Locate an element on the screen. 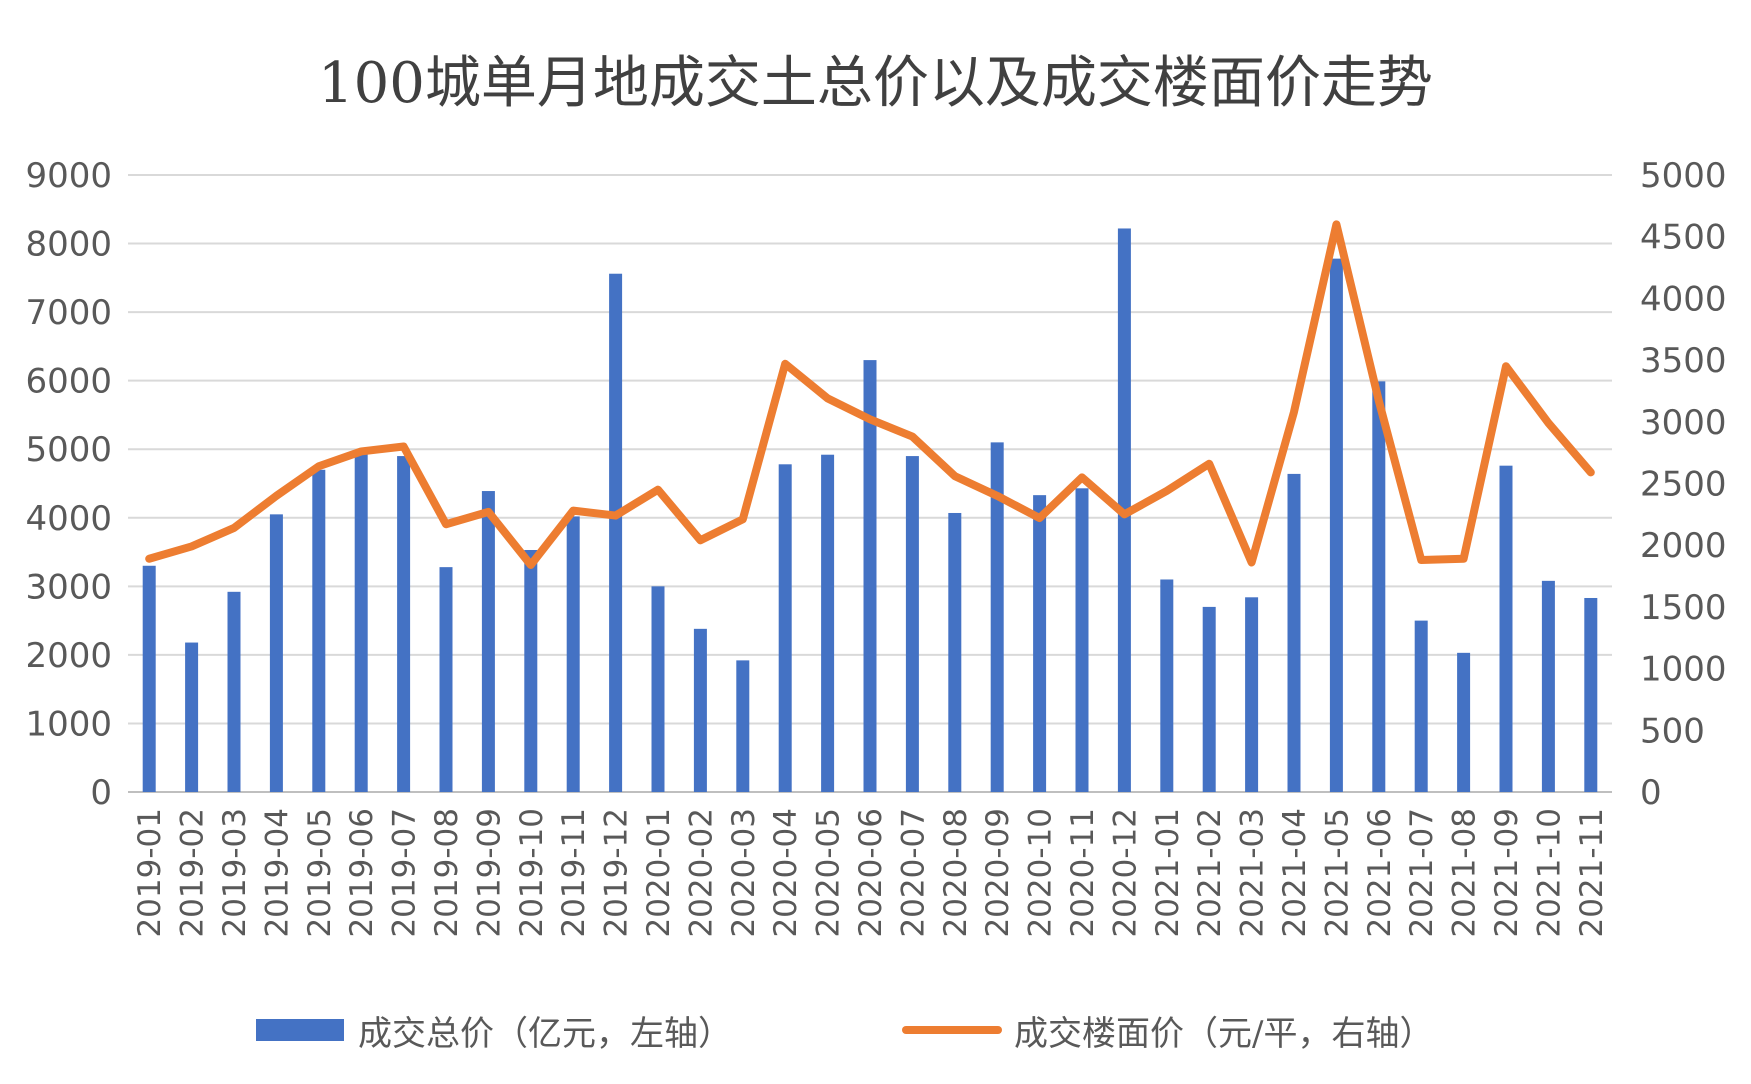 The width and height of the screenshot is (1751, 1084). y-right-tick-label: 2500 is located at coordinates (1683, 485).